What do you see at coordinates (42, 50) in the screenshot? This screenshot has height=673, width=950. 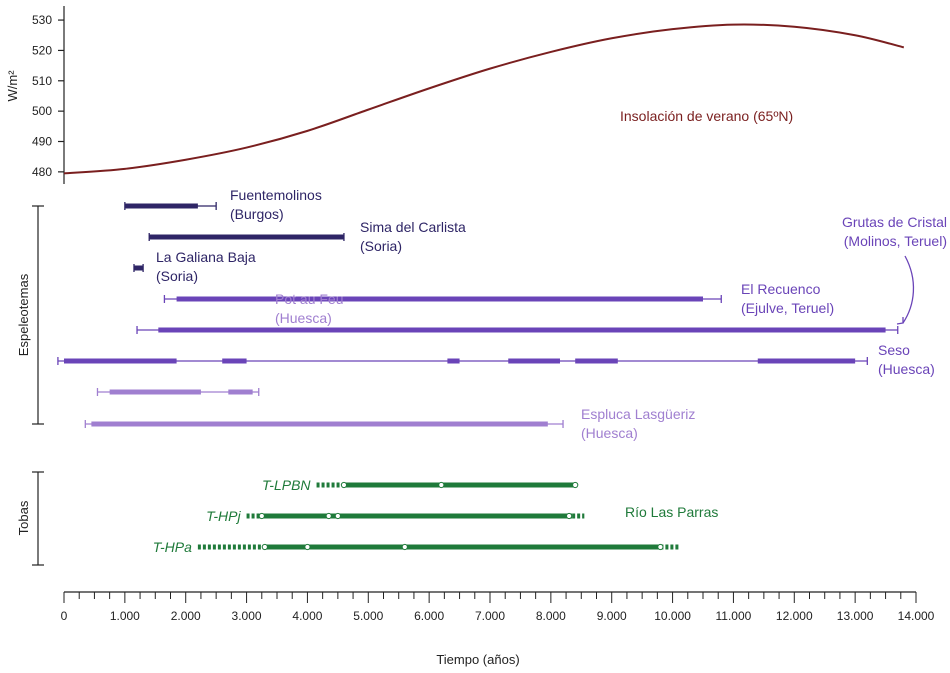 I see `insolation-y-tick-label: 520` at bounding box center [42, 50].